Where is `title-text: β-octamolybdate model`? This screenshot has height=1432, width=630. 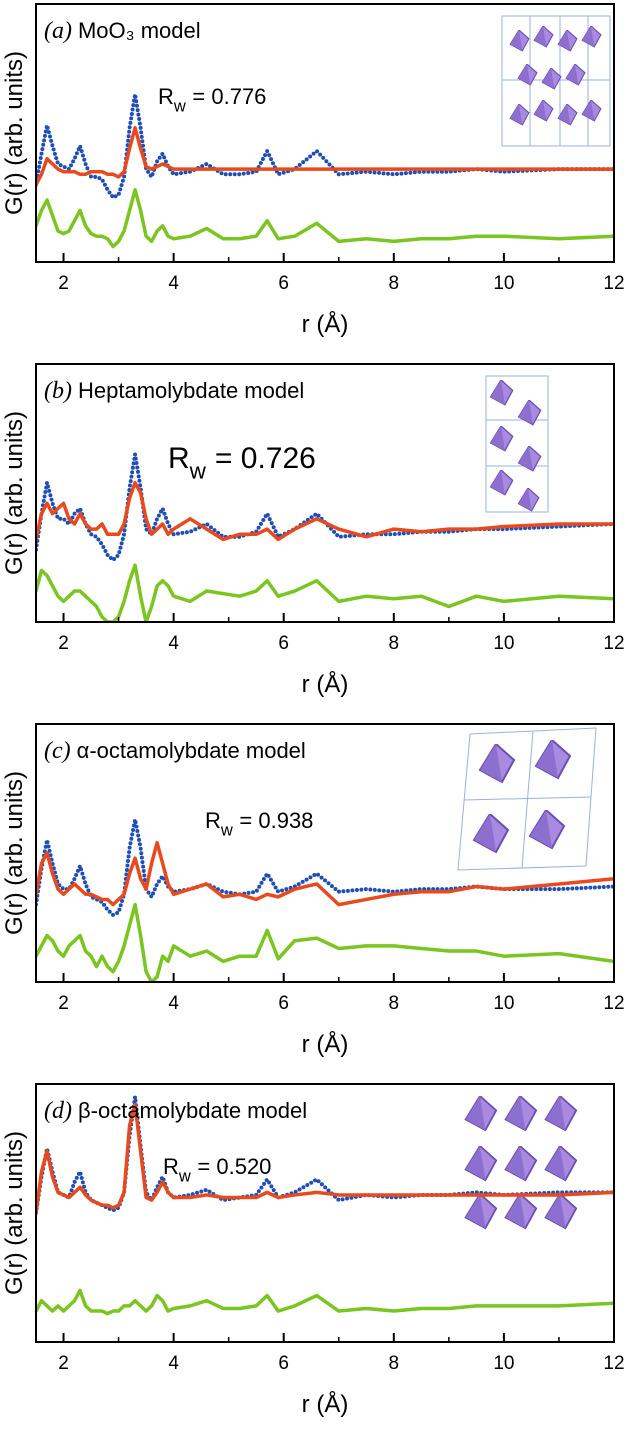
title-text: β-octamolybdate model is located at coordinates (192, 1110).